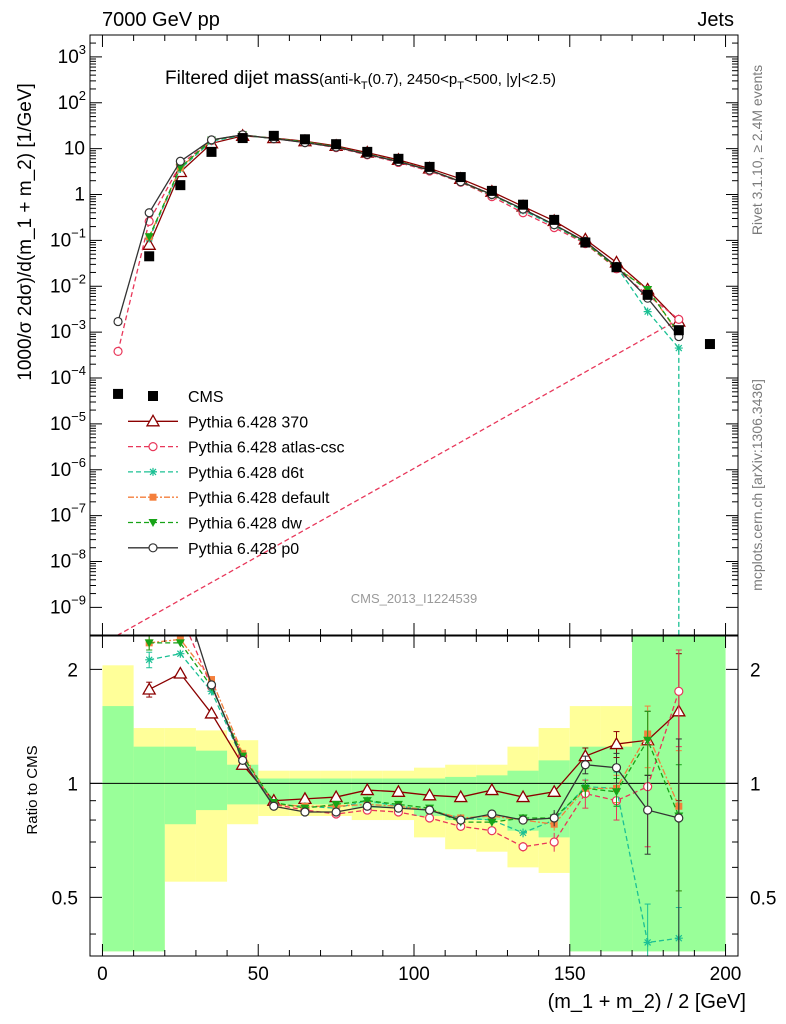 The height and width of the screenshot is (1024, 786). What do you see at coordinates (364, 86) in the screenshot?
I see `title-sub-2: T` at bounding box center [364, 86].